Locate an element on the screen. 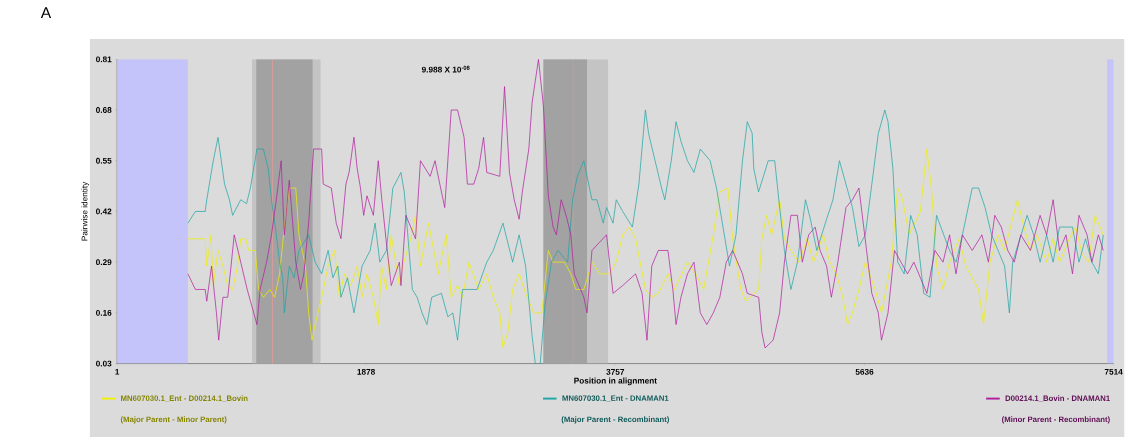 The image size is (1126, 437). x-tick-label: 3757 is located at coordinates (615, 371).